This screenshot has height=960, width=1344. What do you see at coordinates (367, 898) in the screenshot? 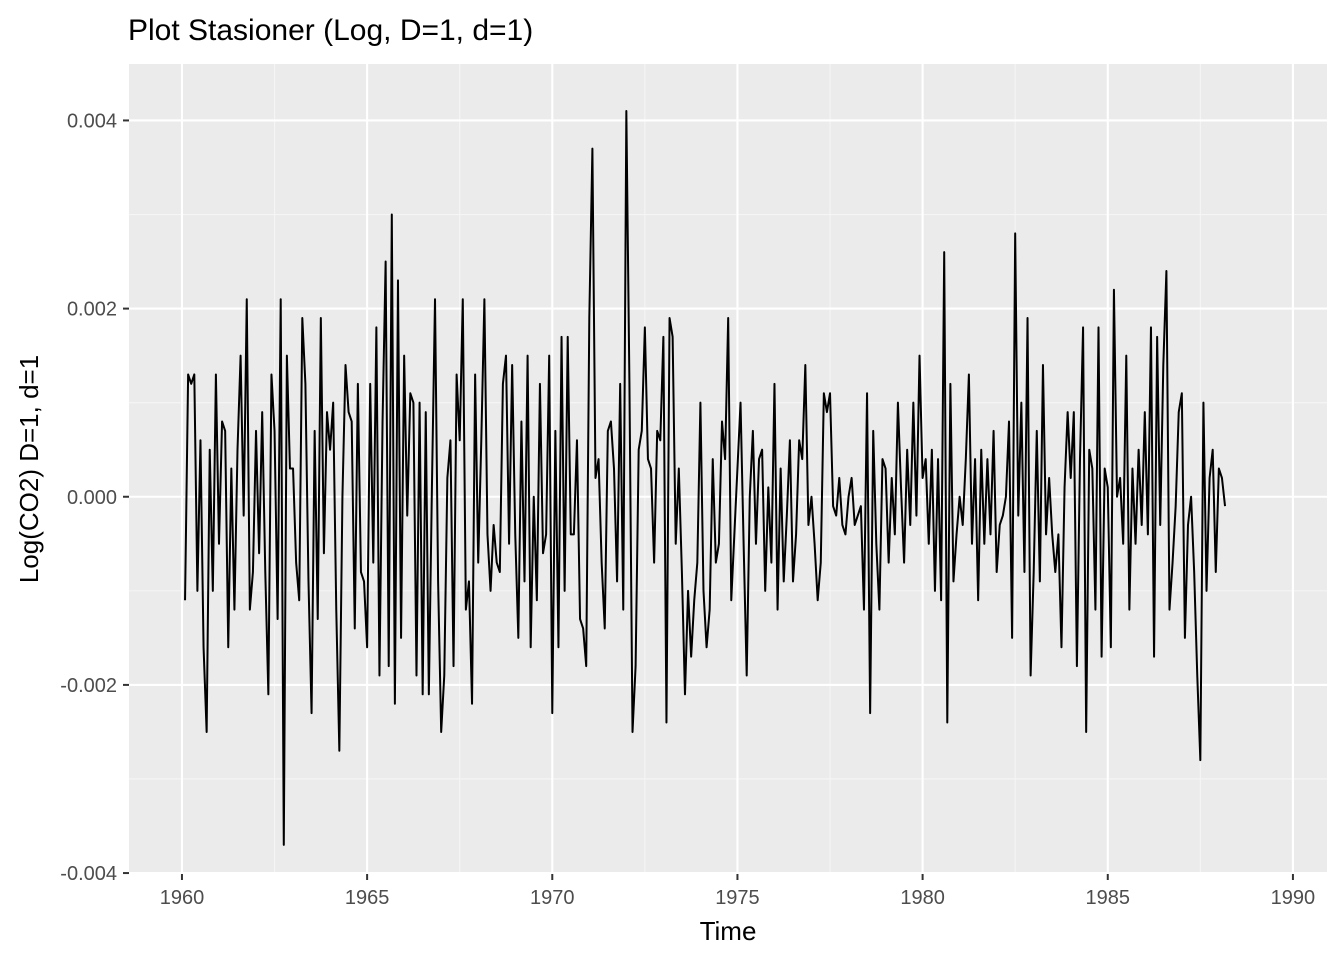
I see `x-tick-label: 1965` at bounding box center [367, 898].